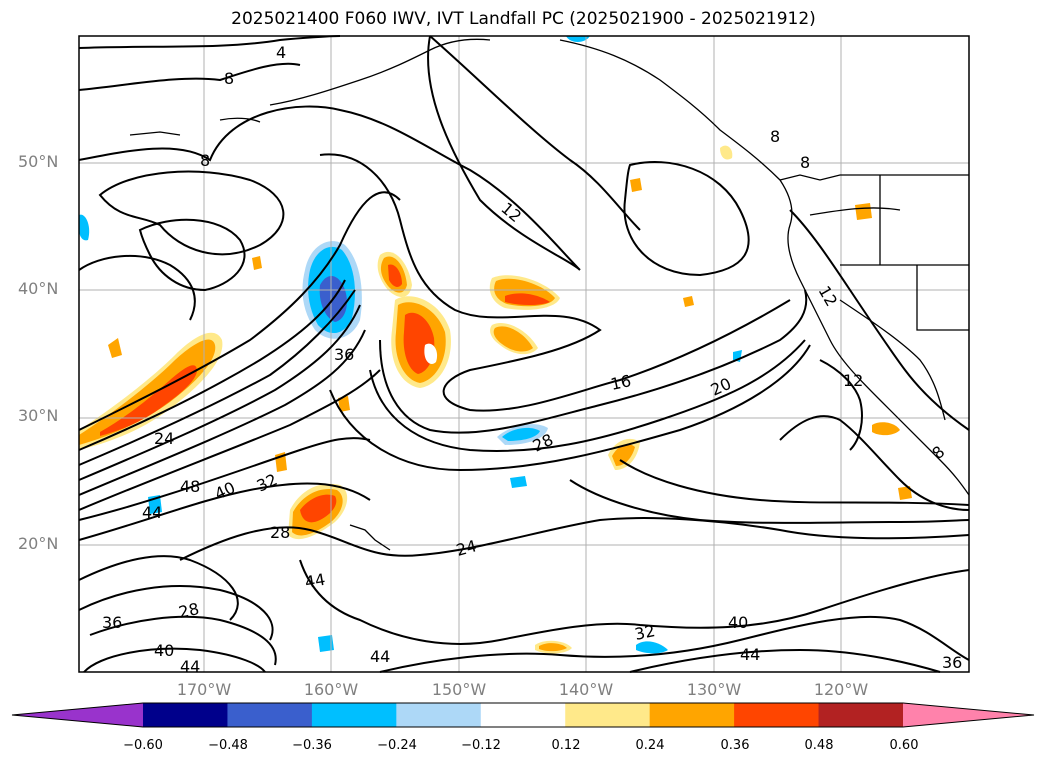 Image resolution: width=1047 pixels, height=765 pixels. I want to click on colorbar-tick-label: 0.24, so click(650, 745).